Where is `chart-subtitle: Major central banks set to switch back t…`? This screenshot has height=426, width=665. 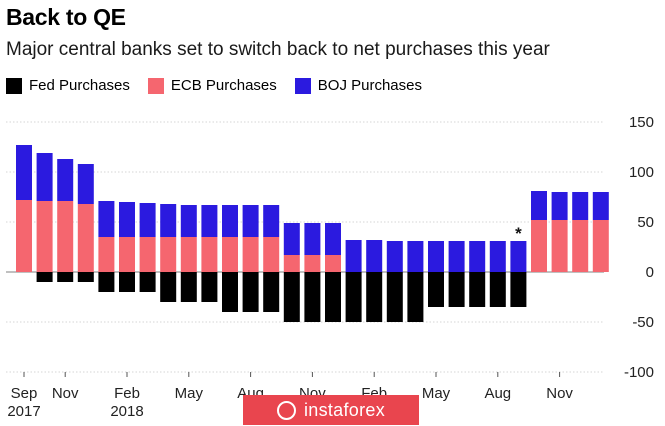 chart-subtitle: Major central banks set to switch back t… is located at coordinates (278, 49).